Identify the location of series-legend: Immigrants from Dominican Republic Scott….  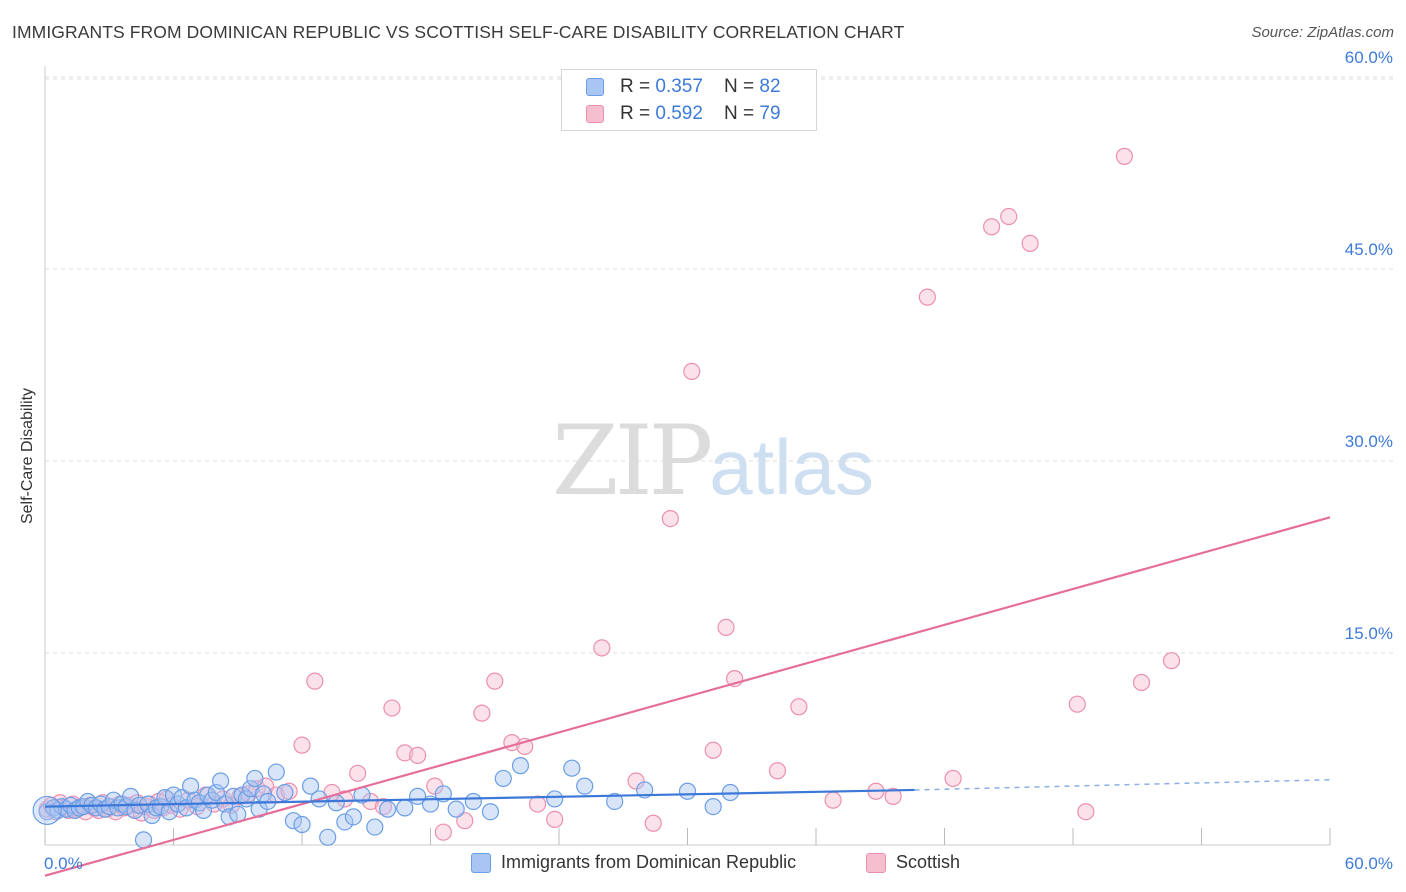
(703, 865).